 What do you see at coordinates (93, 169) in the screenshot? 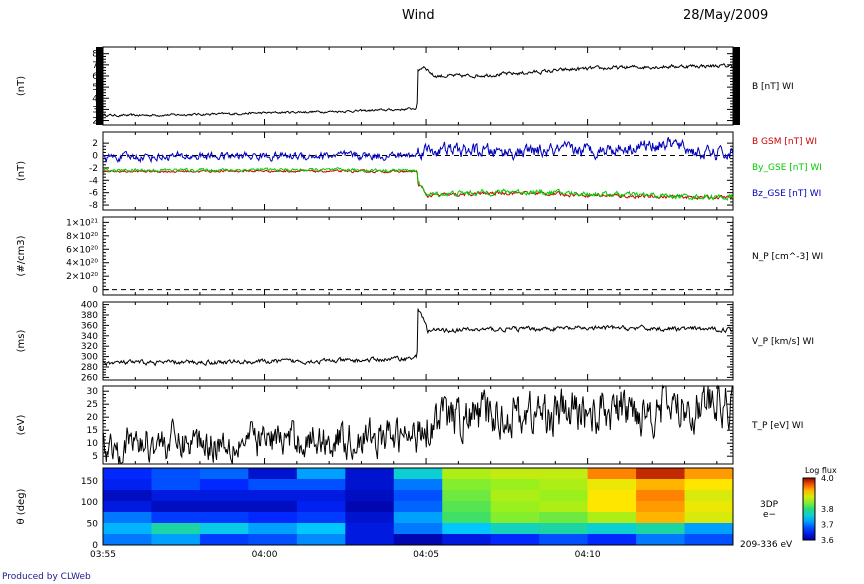
I see `y-tick-label: -2` at bounding box center [93, 169].